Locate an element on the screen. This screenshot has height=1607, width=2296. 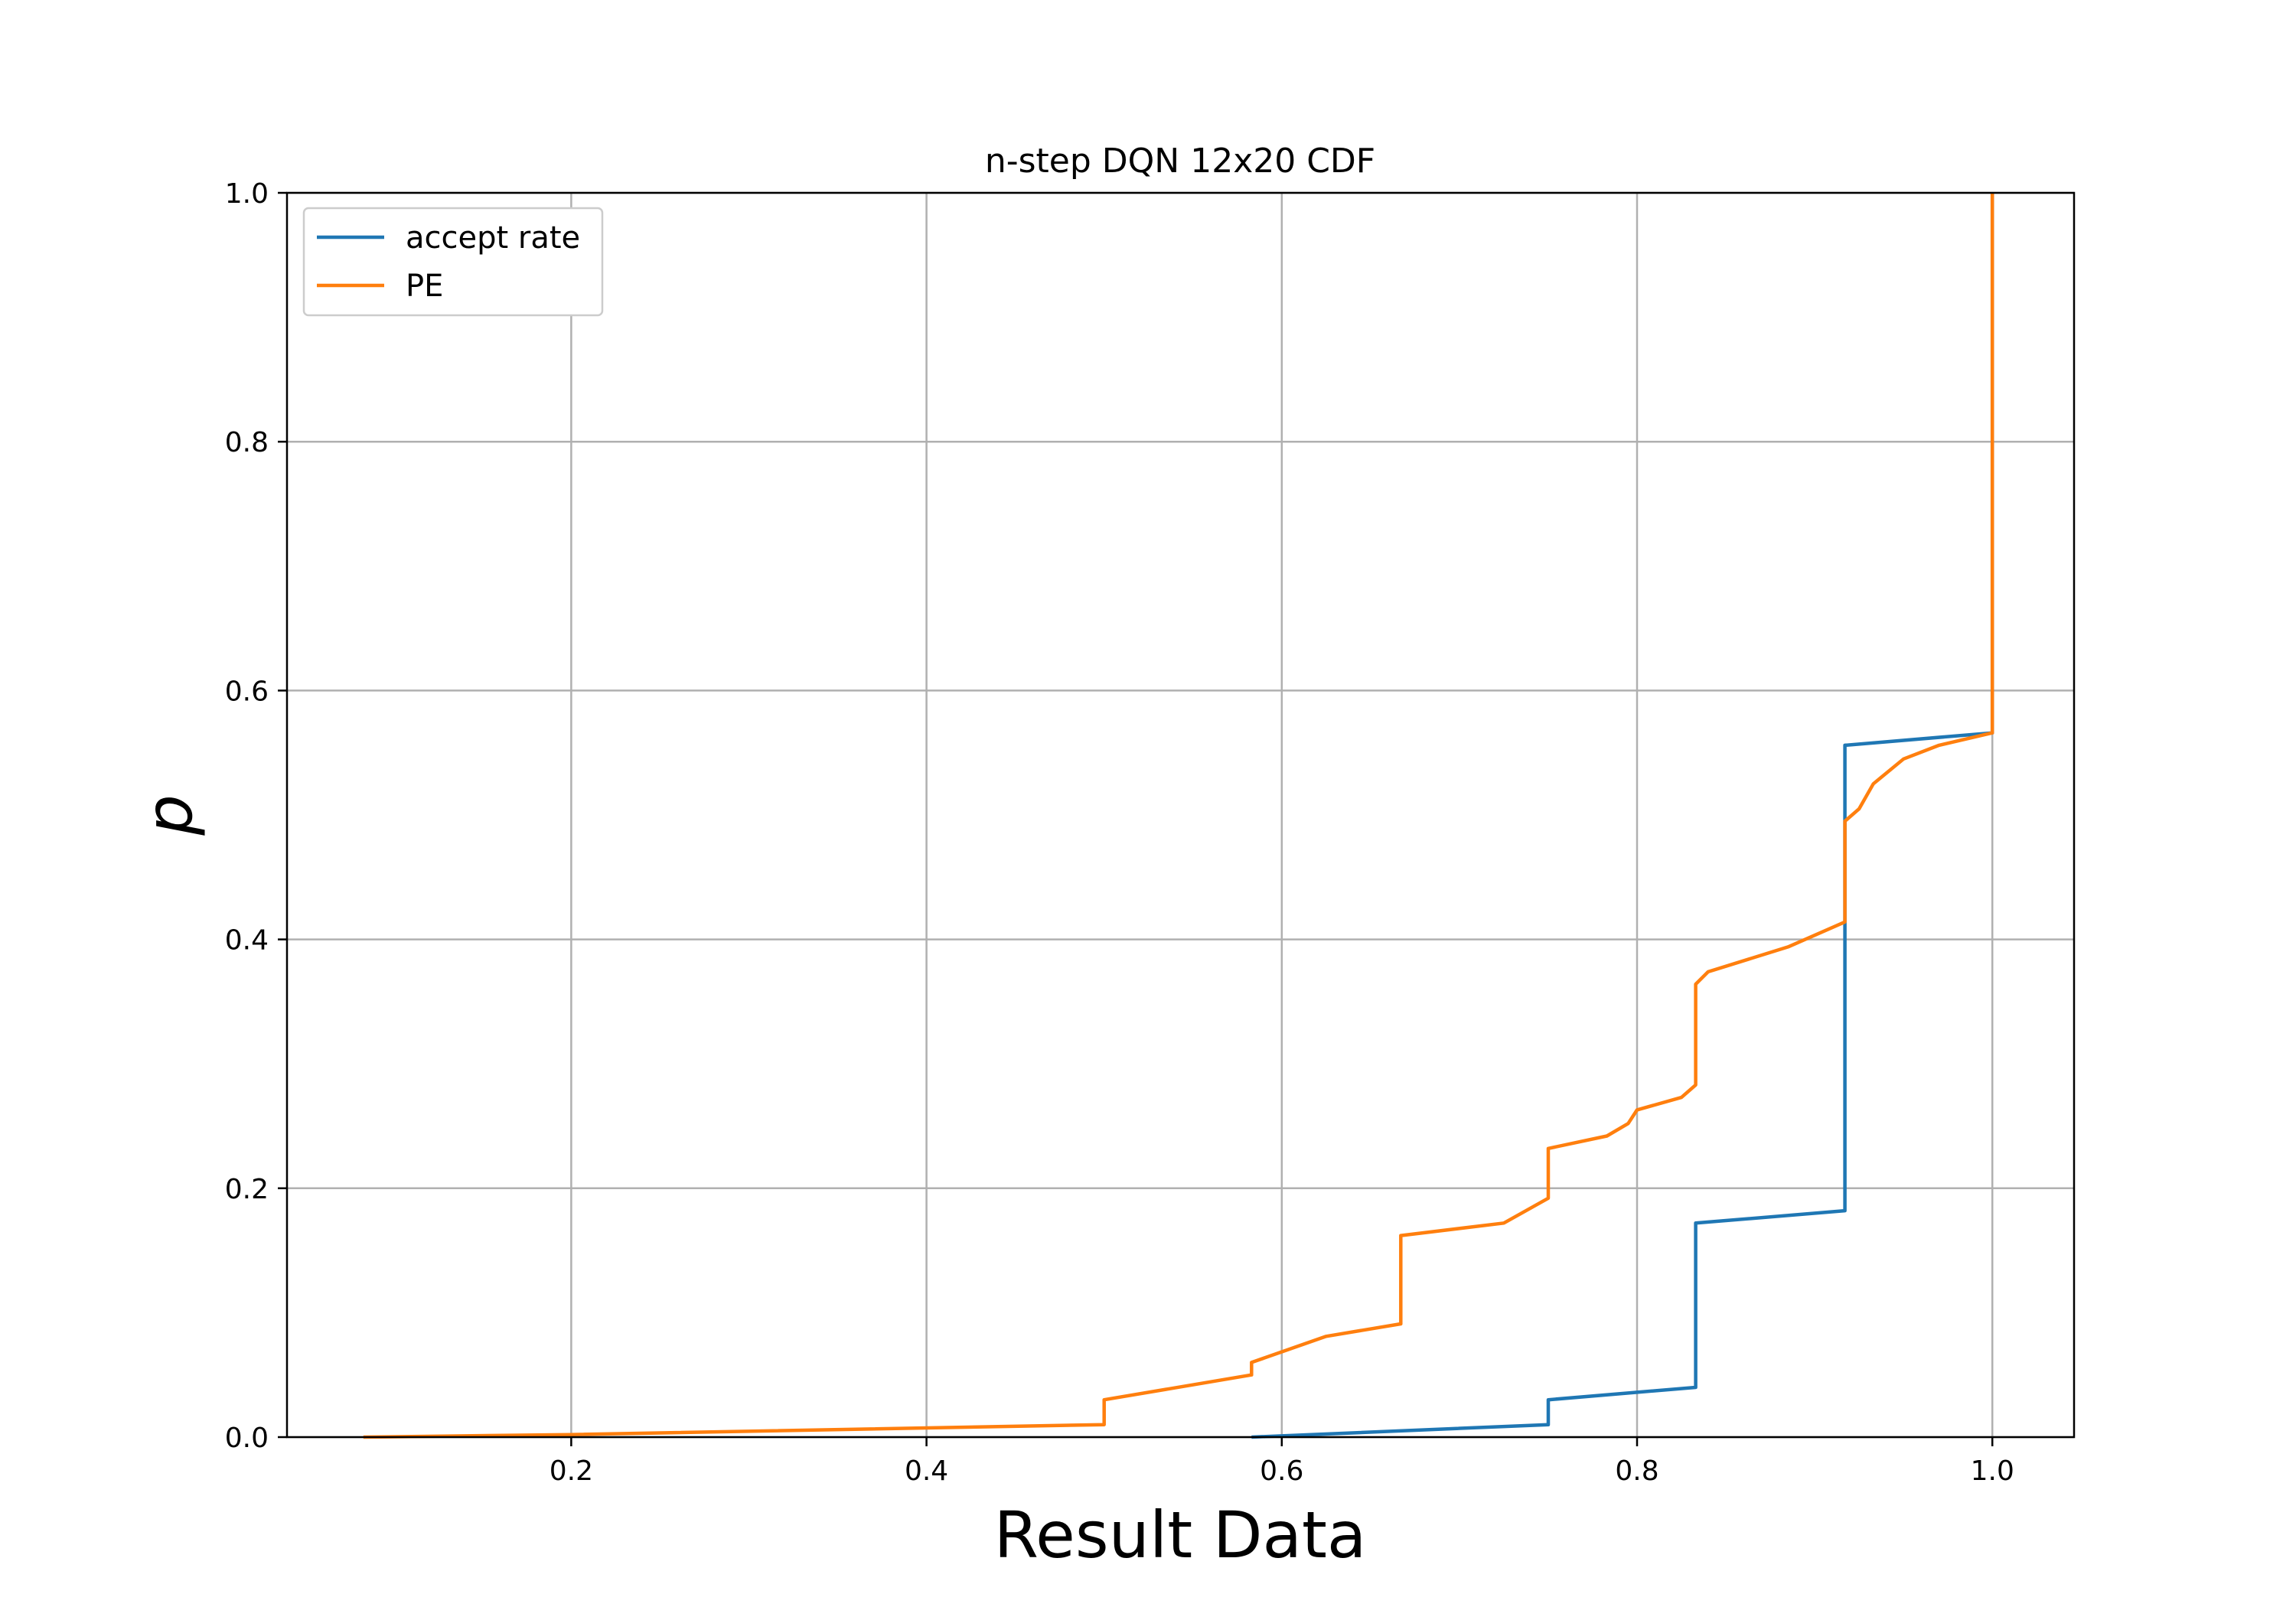
x-tick-label: 0.2 is located at coordinates (571, 1471).